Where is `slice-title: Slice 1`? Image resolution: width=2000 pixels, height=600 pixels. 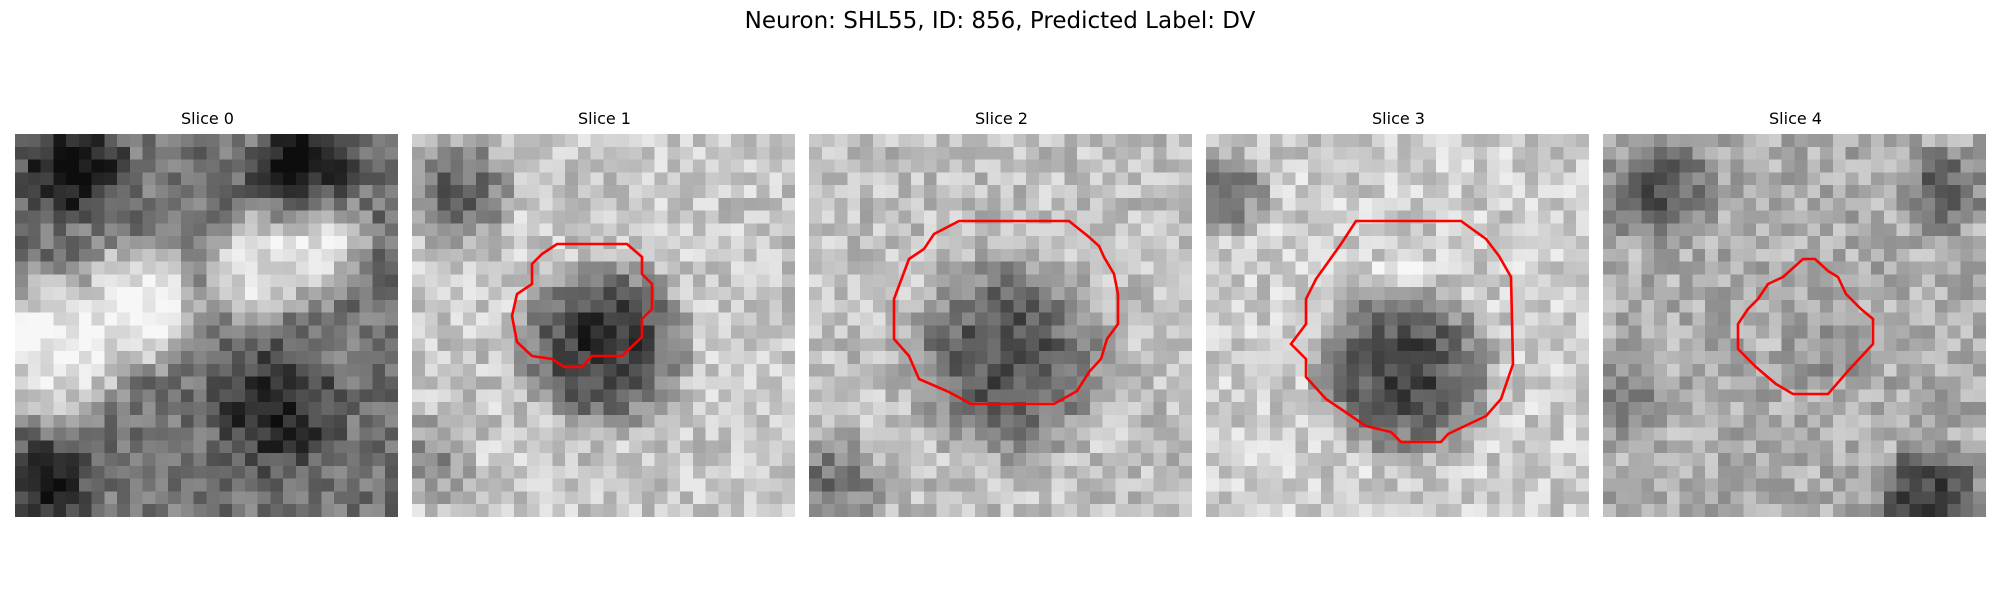 slice-title: Slice 1 is located at coordinates (604, 118).